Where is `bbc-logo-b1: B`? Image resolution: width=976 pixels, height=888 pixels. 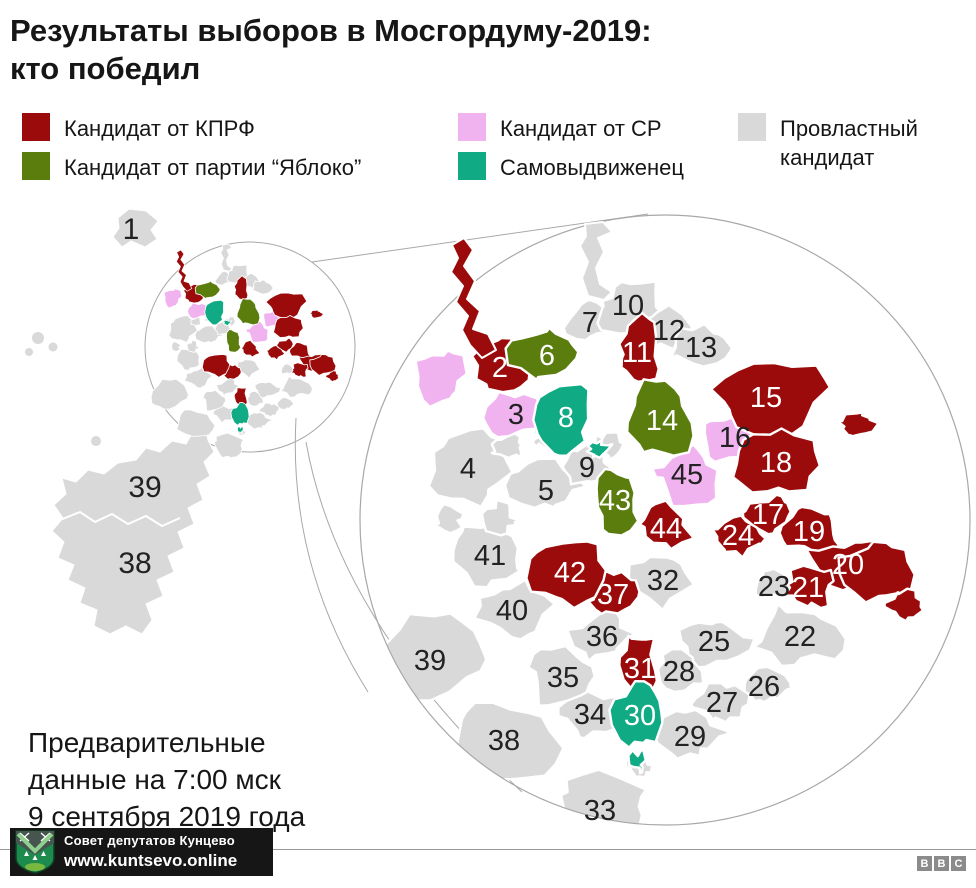
bbc-logo-b1: B is located at coordinates (924, 863).